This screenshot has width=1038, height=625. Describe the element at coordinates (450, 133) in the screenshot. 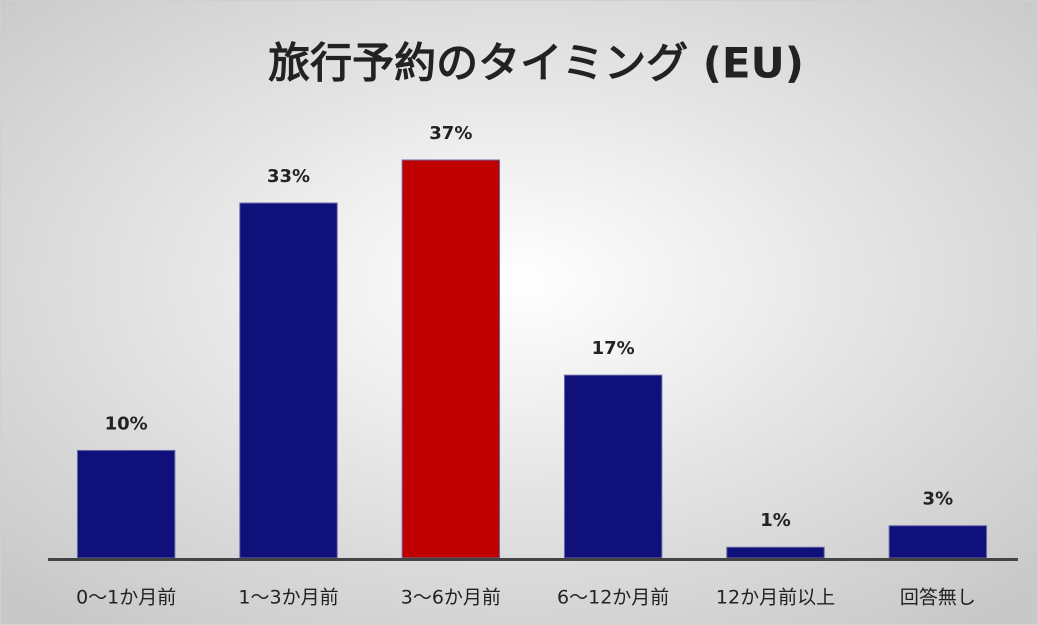

I see `data-label: 37%` at that location.